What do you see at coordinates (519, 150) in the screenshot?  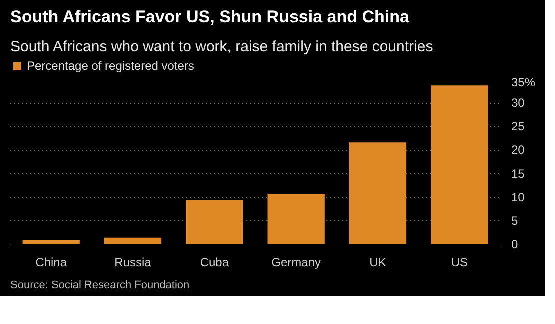 I see `y-tick-label: 20` at bounding box center [519, 150].